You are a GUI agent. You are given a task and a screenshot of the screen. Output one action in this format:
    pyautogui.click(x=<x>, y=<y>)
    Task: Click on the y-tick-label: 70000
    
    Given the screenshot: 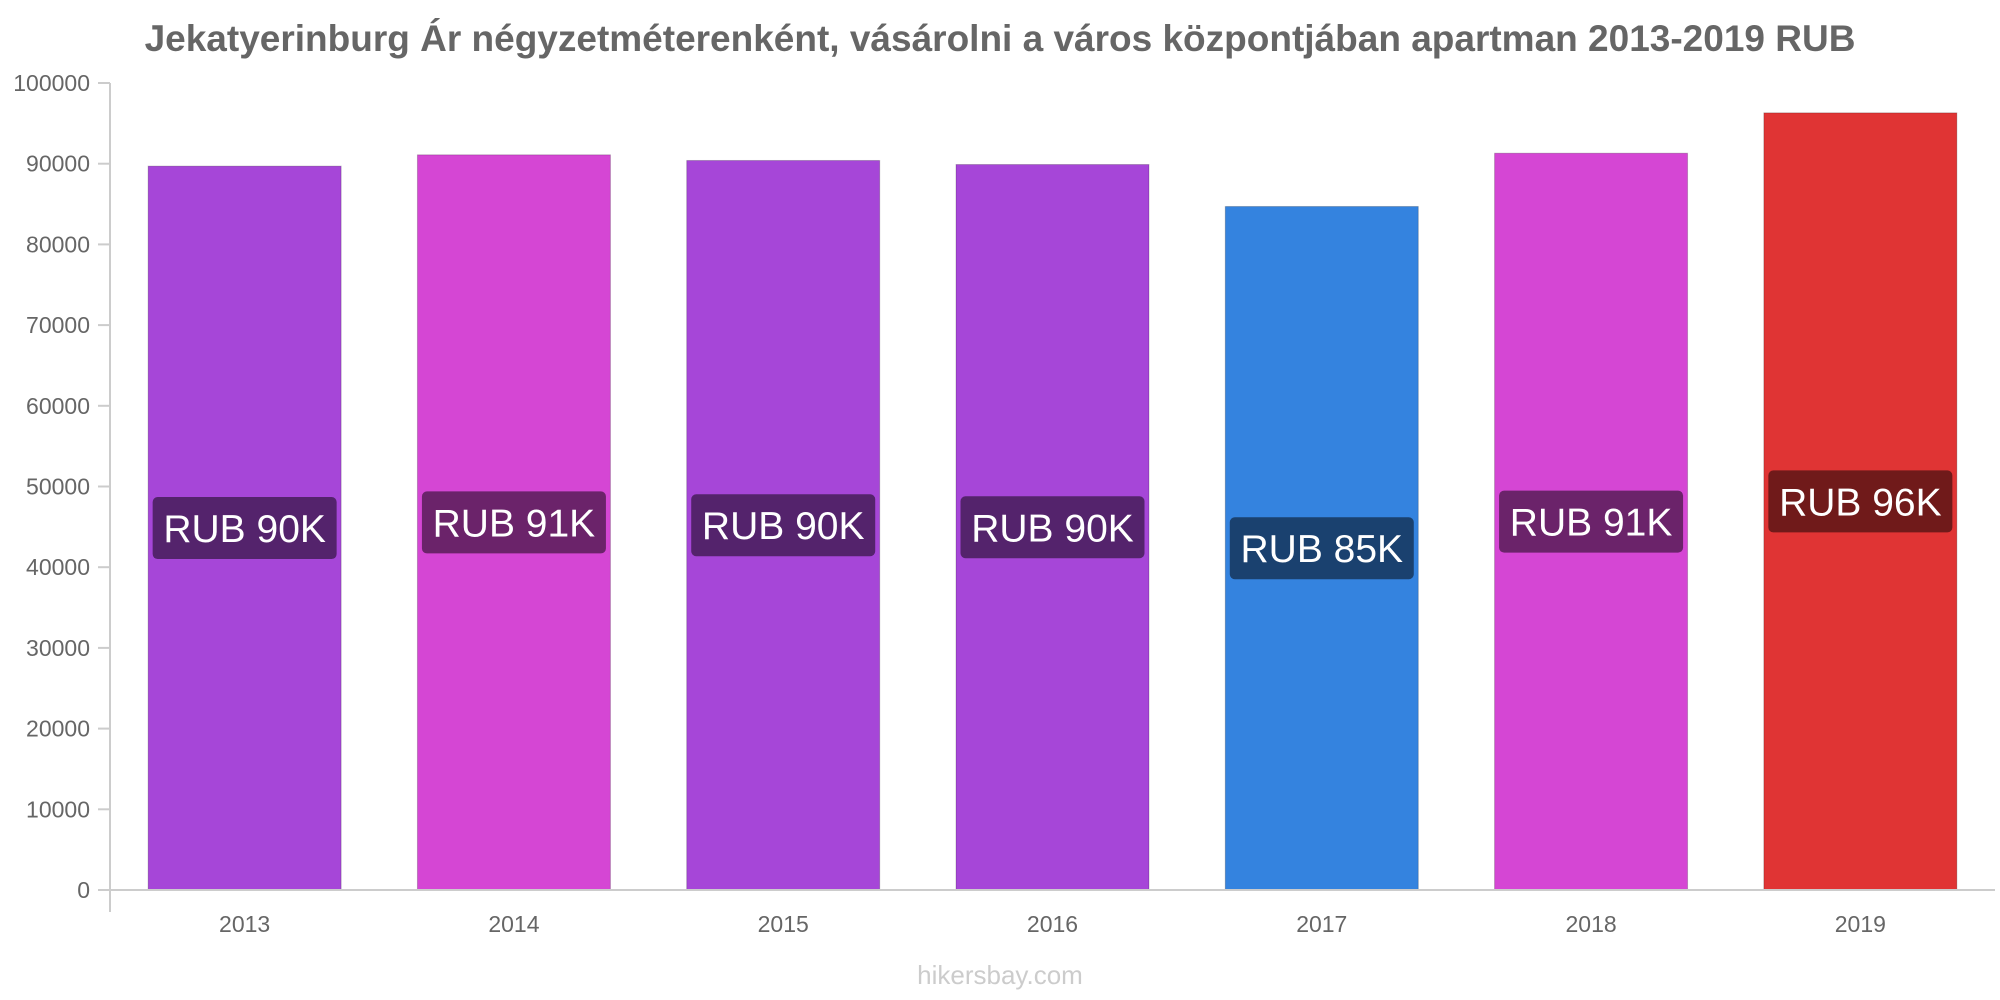 What is the action you would take?
    pyautogui.click(x=58, y=325)
    